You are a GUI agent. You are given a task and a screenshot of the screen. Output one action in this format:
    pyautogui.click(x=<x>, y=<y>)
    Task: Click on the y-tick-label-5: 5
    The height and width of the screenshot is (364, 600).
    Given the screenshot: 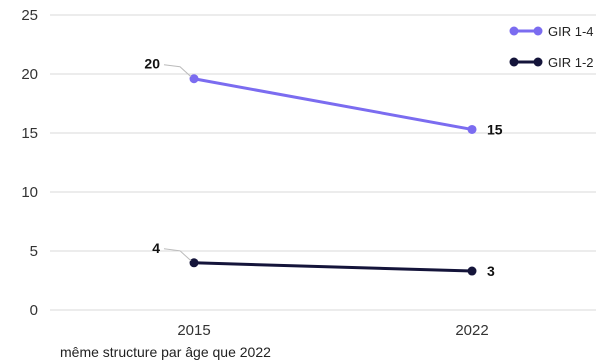 What is the action you would take?
    pyautogui.click(x=34, y=251)
    